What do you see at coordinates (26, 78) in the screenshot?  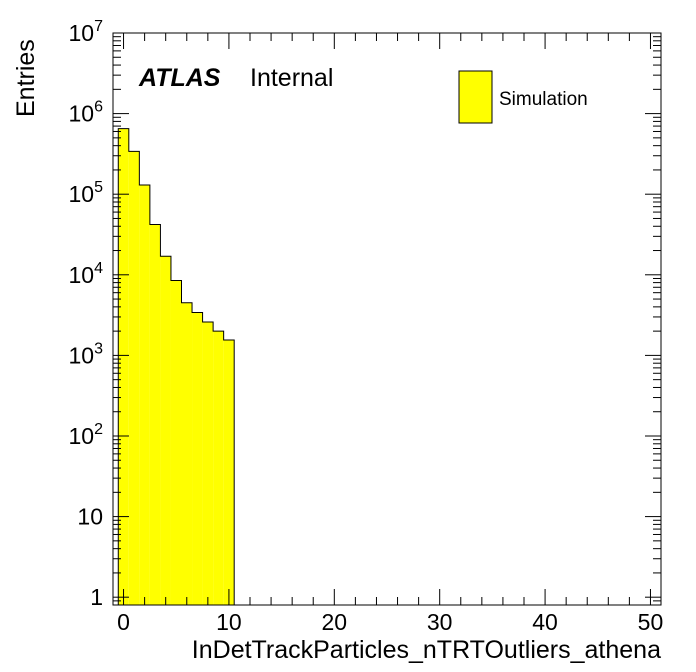 I see `y-axis-title: Entries` at bounding box center [26, 78].